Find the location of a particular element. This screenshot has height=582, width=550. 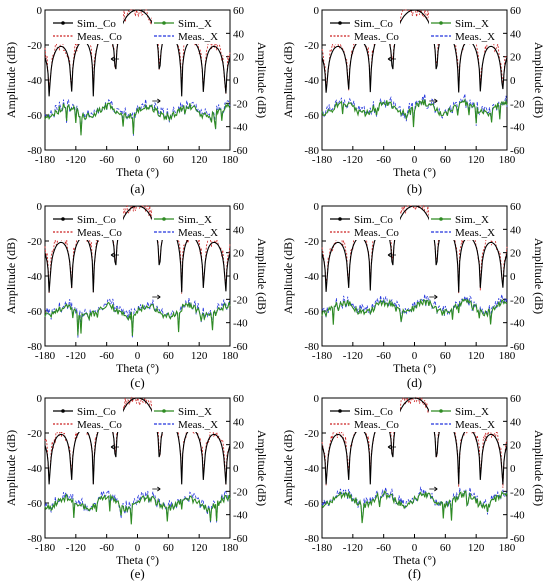

panel-caption: (c) is located at coordinates (137, 382).